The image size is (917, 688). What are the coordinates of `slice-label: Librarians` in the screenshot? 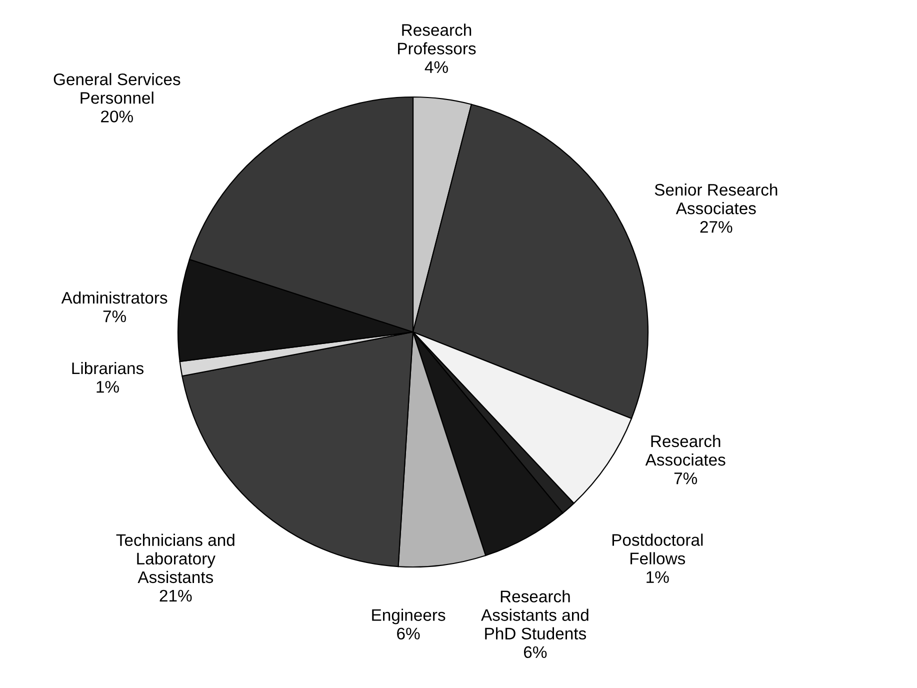 It's located at (108, 368).